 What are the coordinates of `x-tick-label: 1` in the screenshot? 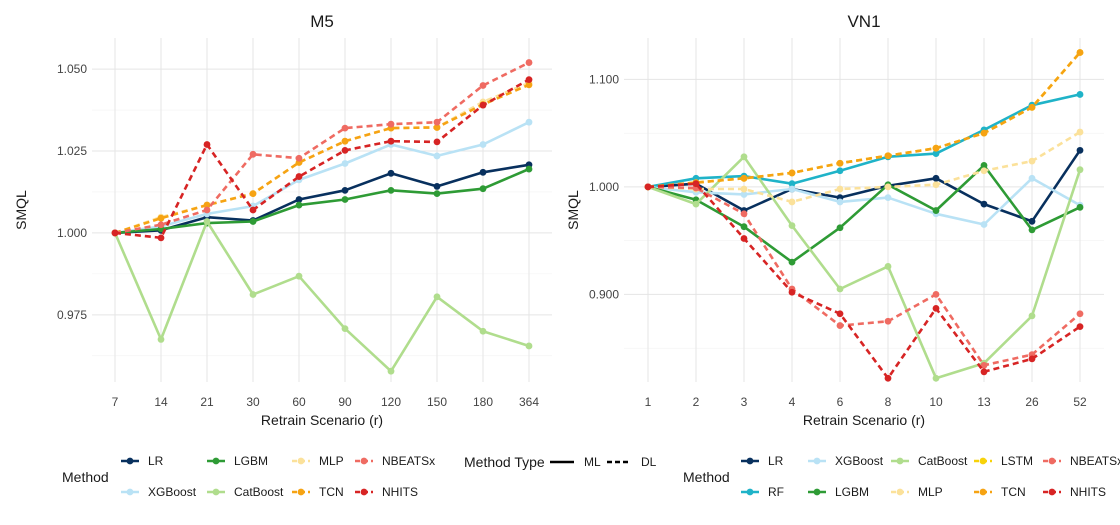 It's located at (648, 402).